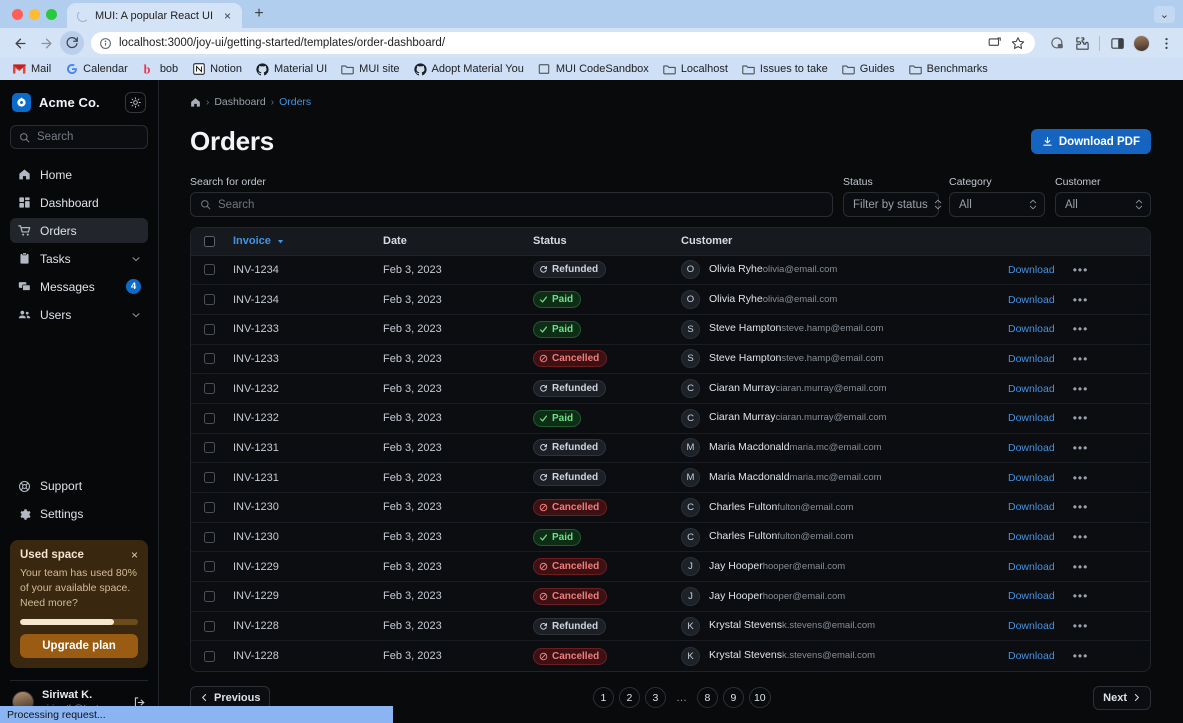 The image size is (1183, 723). Describe the element at coordinates (1166, 43) in the screenshot. I see `chrome-menu-icon` at that location.